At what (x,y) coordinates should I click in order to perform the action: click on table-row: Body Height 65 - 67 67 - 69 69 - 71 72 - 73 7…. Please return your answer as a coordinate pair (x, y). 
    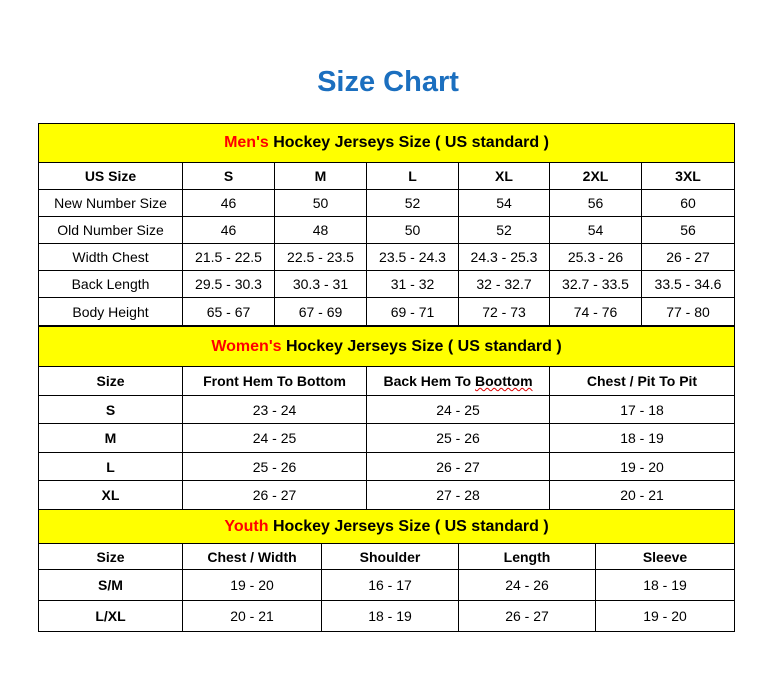
    Looking at the image, I should click on (386, 311).